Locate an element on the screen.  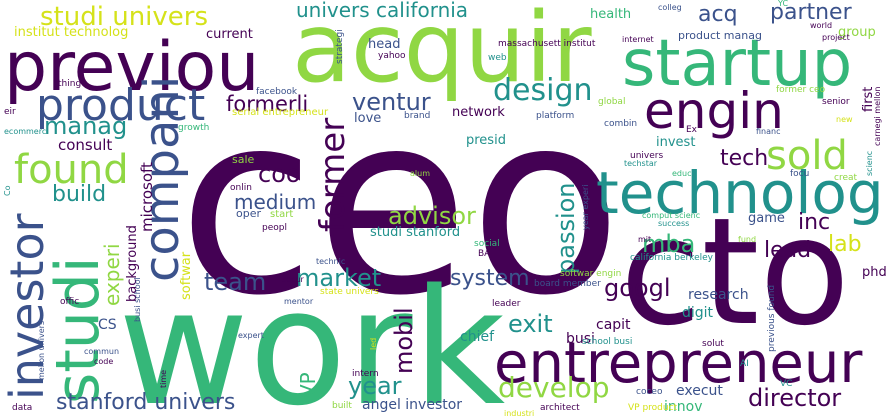
word-financ: financ is located at coordinates (768, 131).